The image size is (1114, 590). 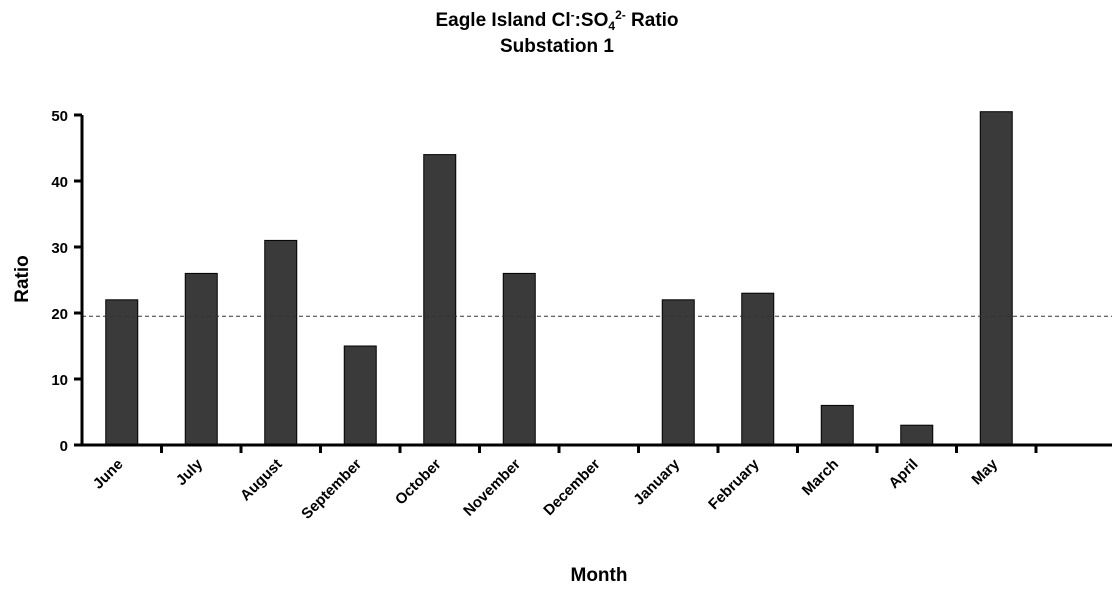 What do you see at coordinates (281, 342) in the screenshot?
I see `bar-august` at bounding box center [281, 342].